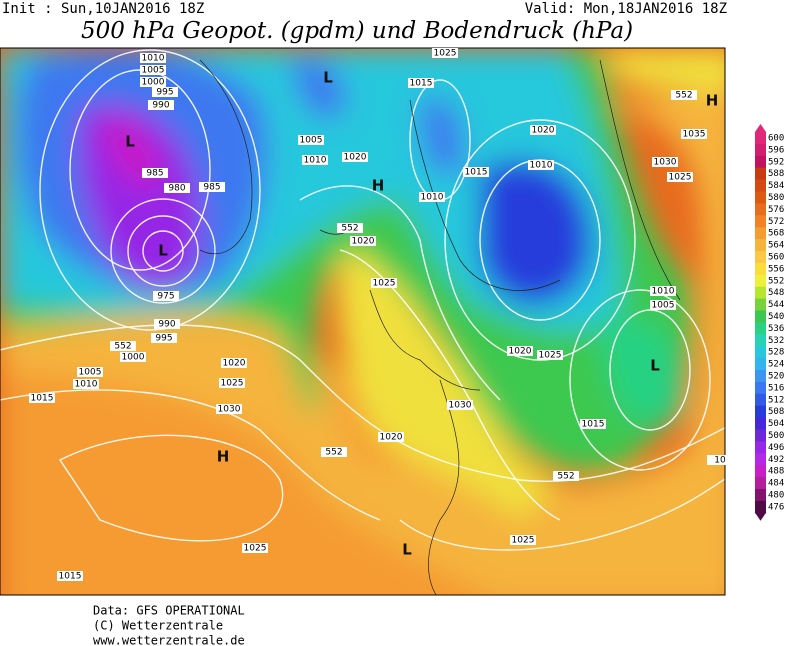  Describe the element at coordinates (776, 400) in the screenshot. I see `colorbar-label: 512` at that location.